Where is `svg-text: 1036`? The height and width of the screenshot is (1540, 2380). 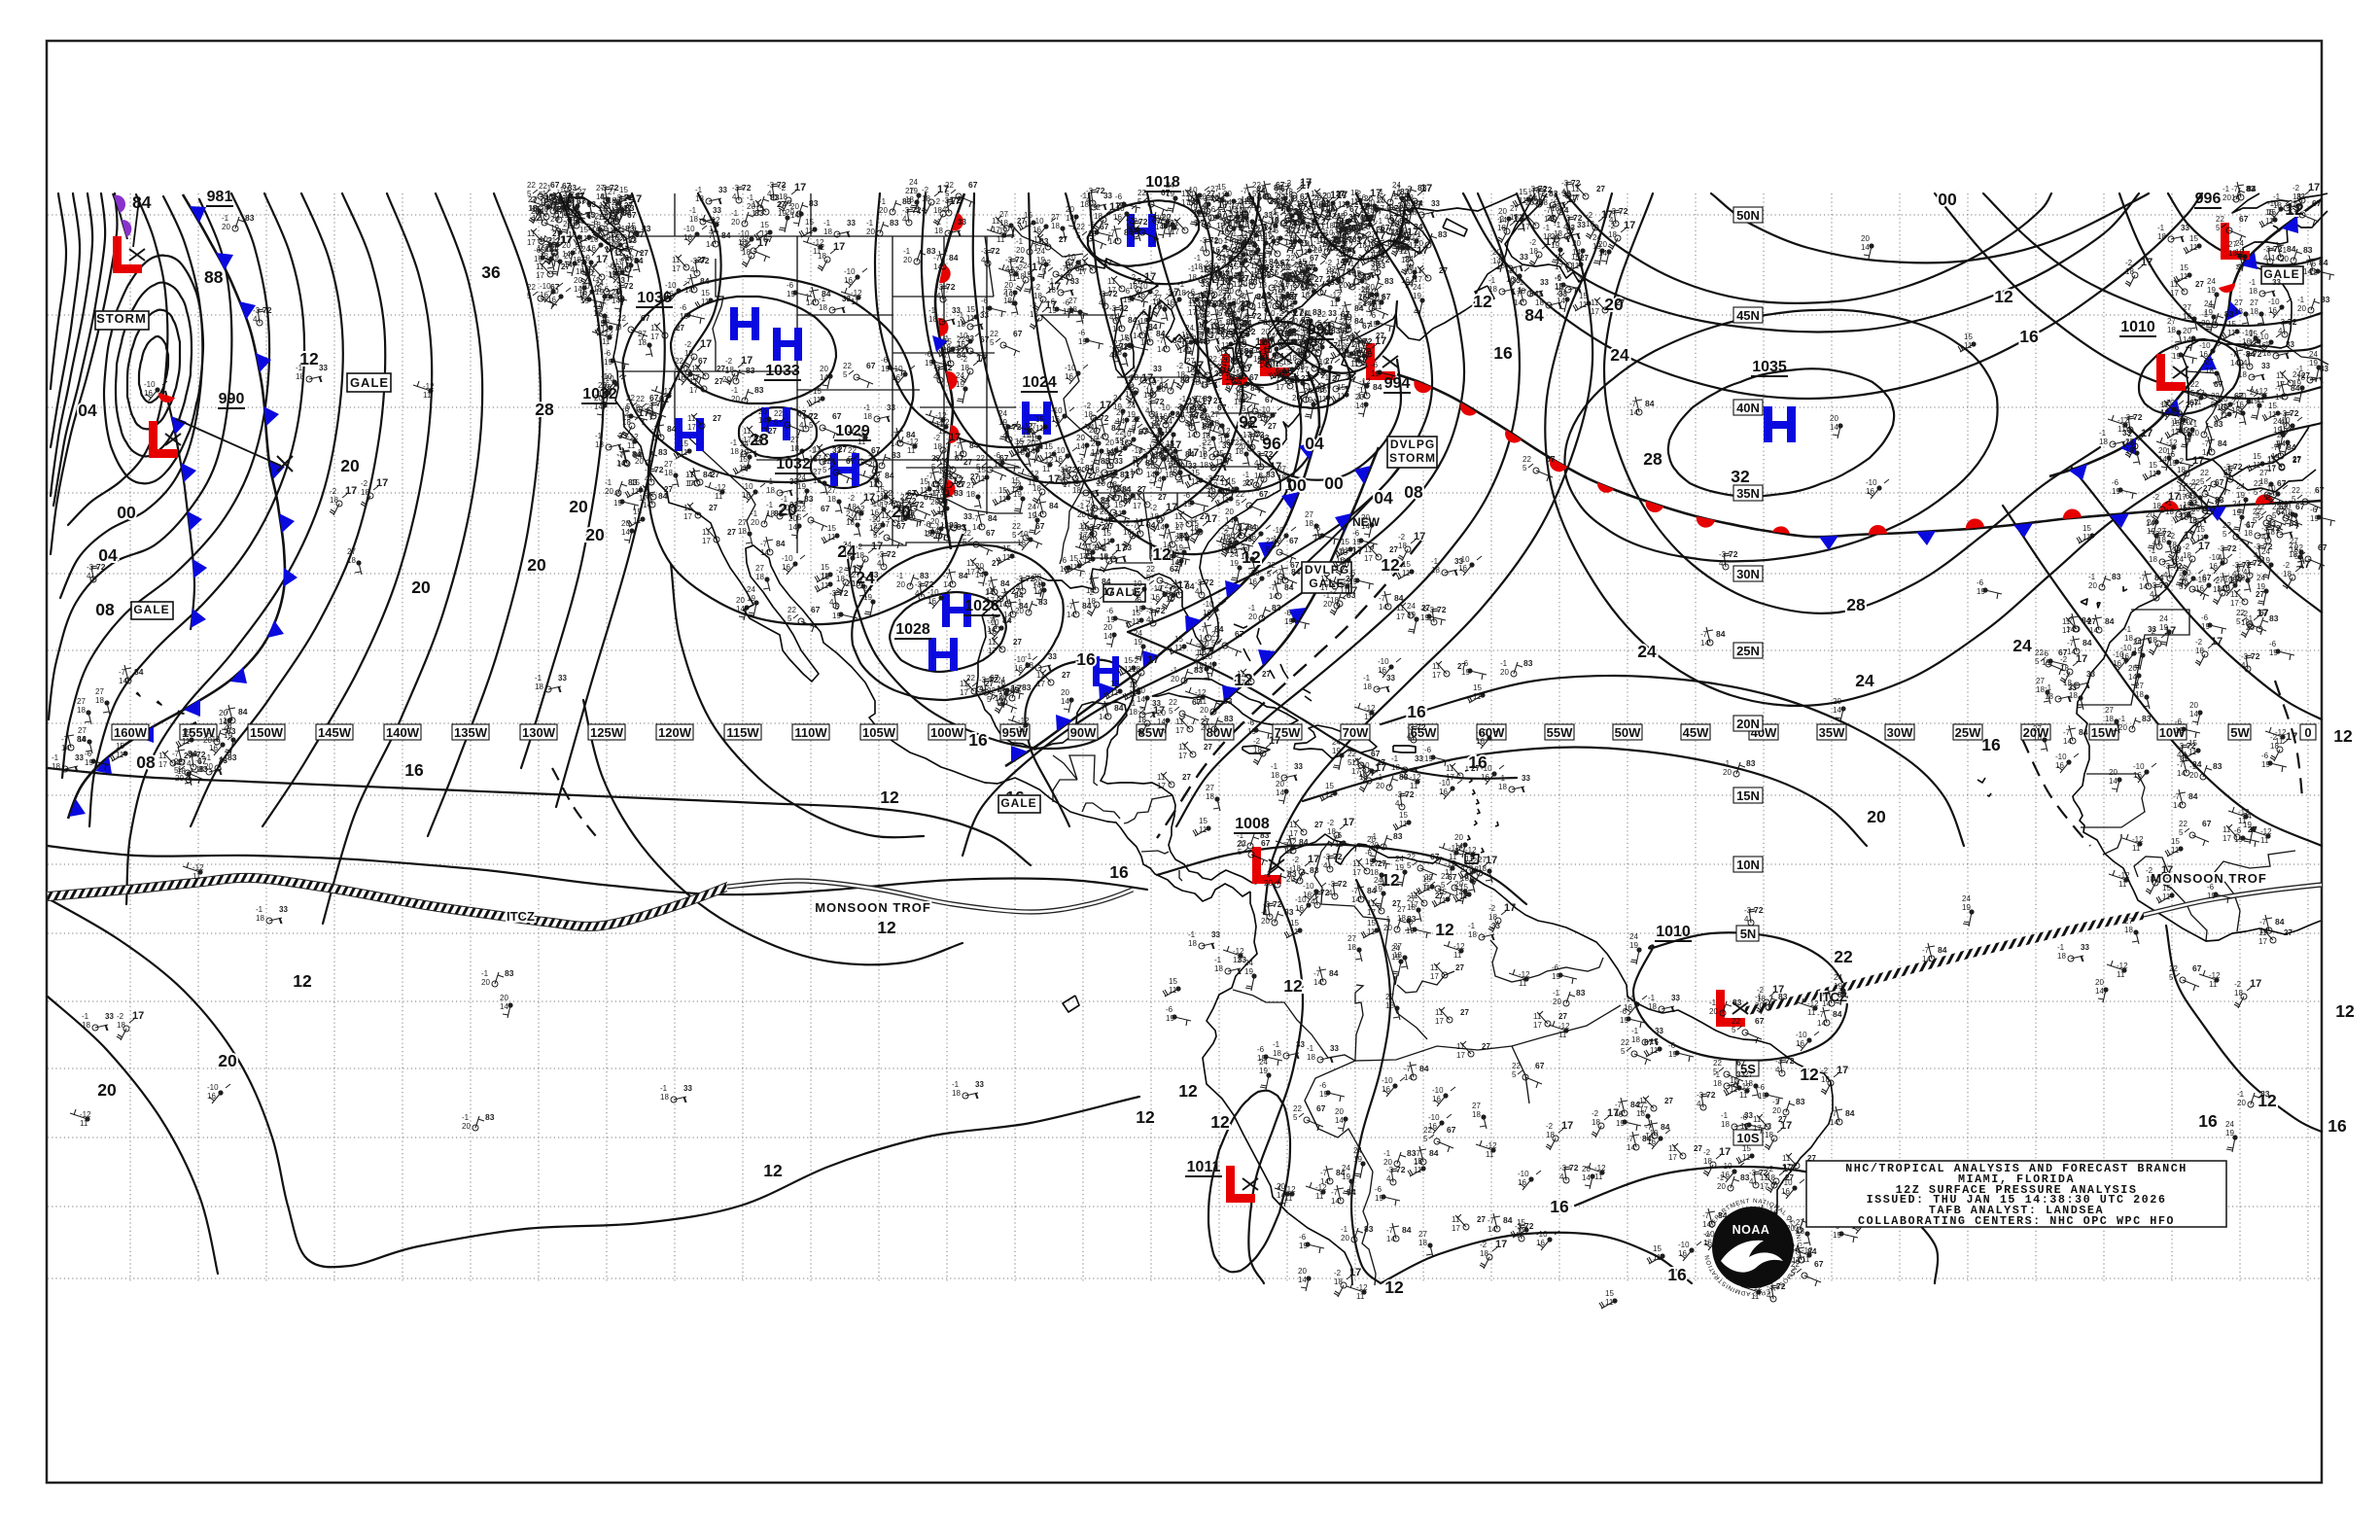
svg-text: 1036 is located at coordinates (654, 298).